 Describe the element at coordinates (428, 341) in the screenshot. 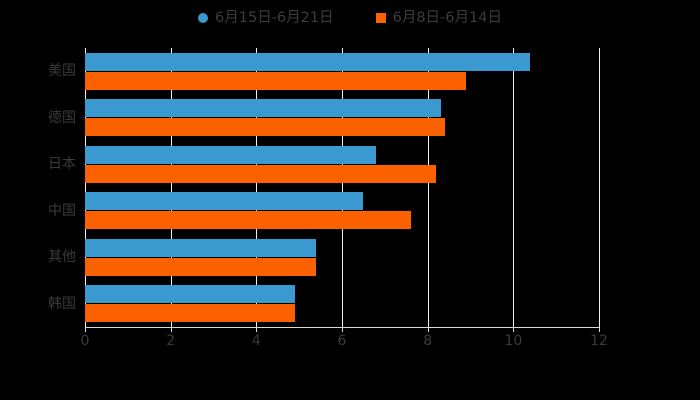

I see `x-axis-tick-label: 8` at that location.